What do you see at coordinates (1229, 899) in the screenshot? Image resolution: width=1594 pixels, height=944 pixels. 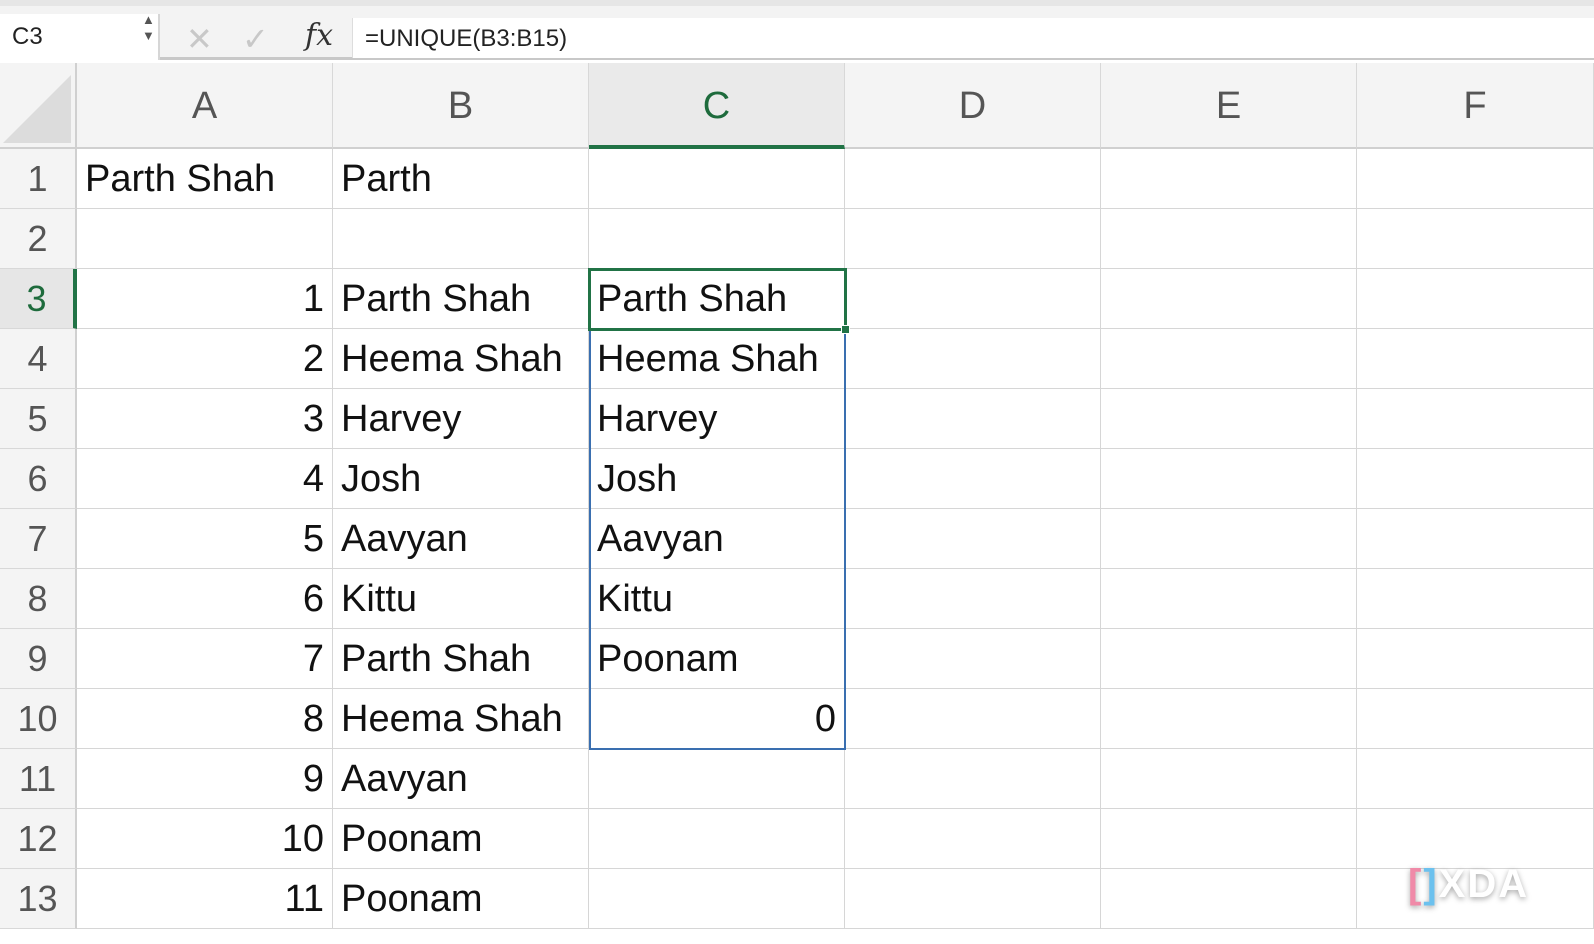 I see `cell-E13` at bounding box center [1229, 899].